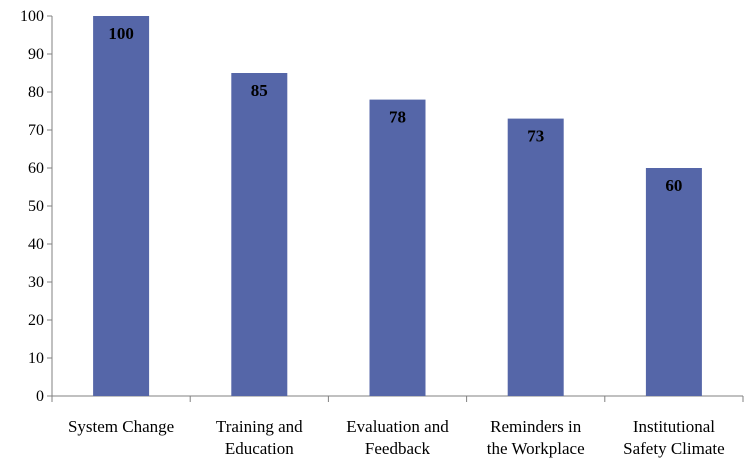 The image size is (750, 466). I want to click on data-label: 85, so click(259, 90).